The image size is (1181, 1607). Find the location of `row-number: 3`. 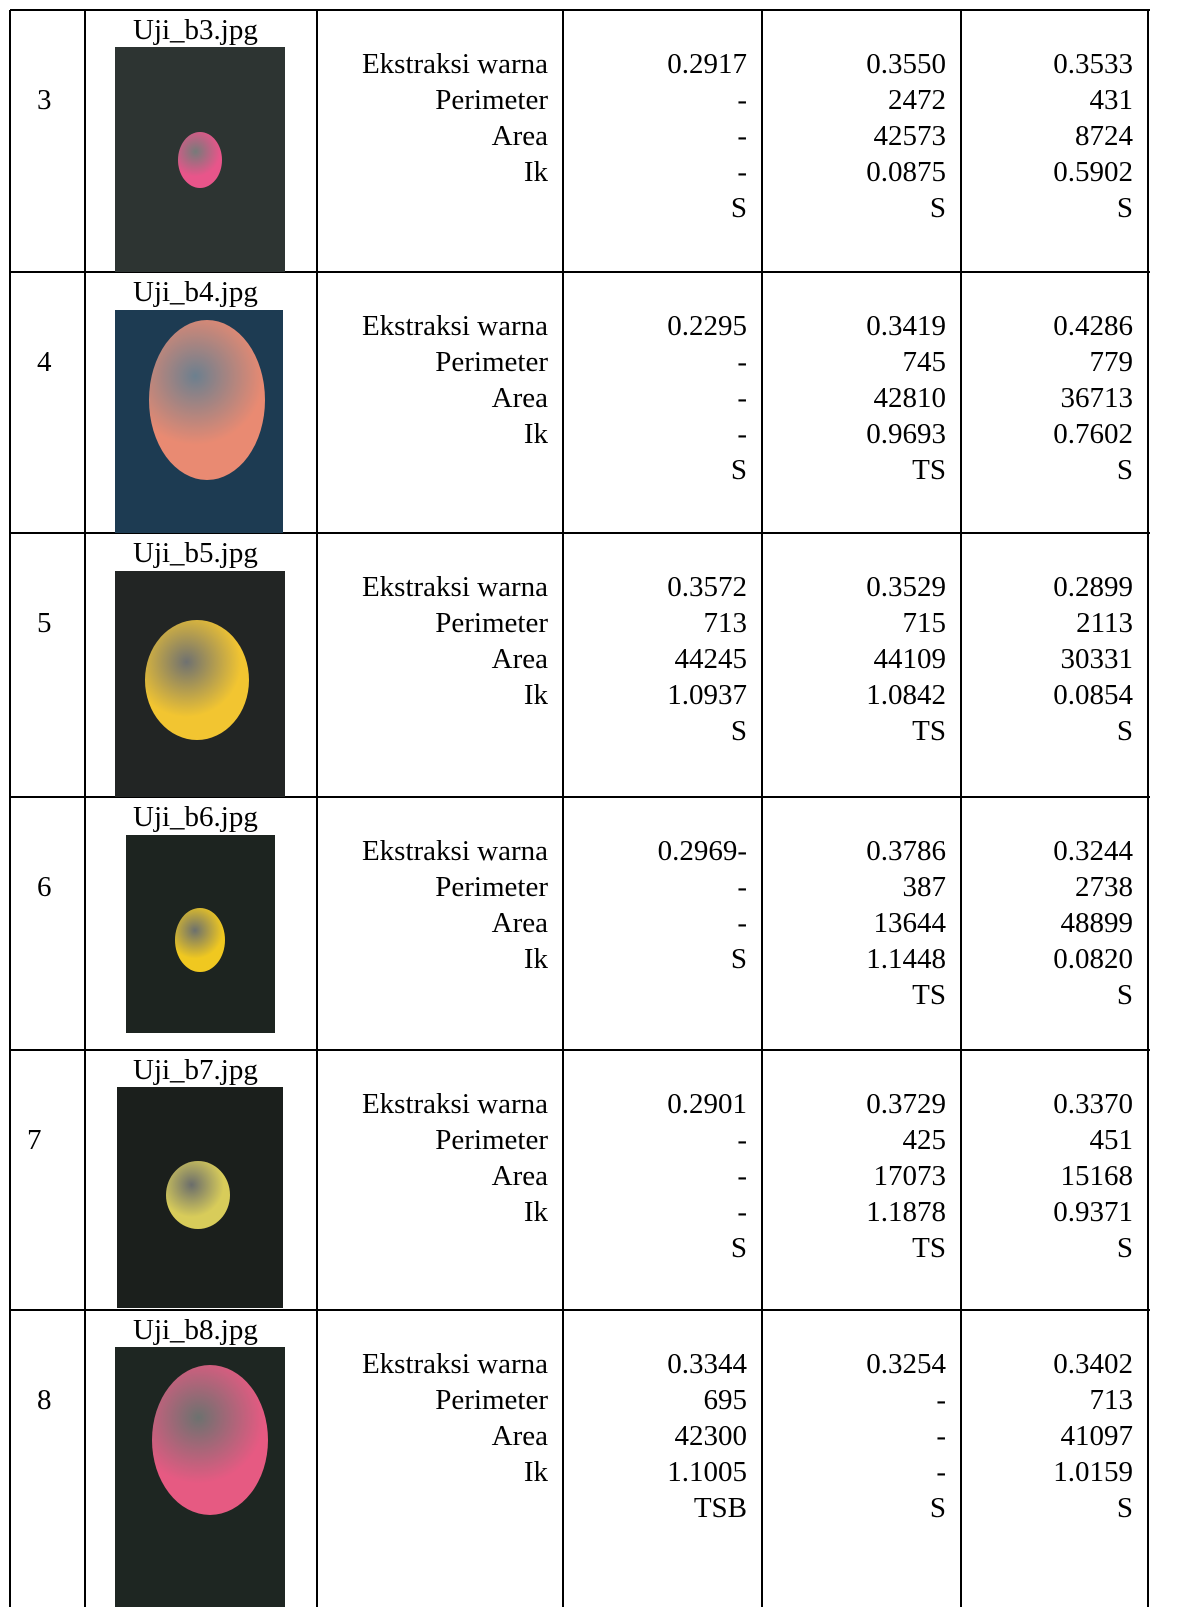

row-number: 3 is located at coordinates (44, 100).